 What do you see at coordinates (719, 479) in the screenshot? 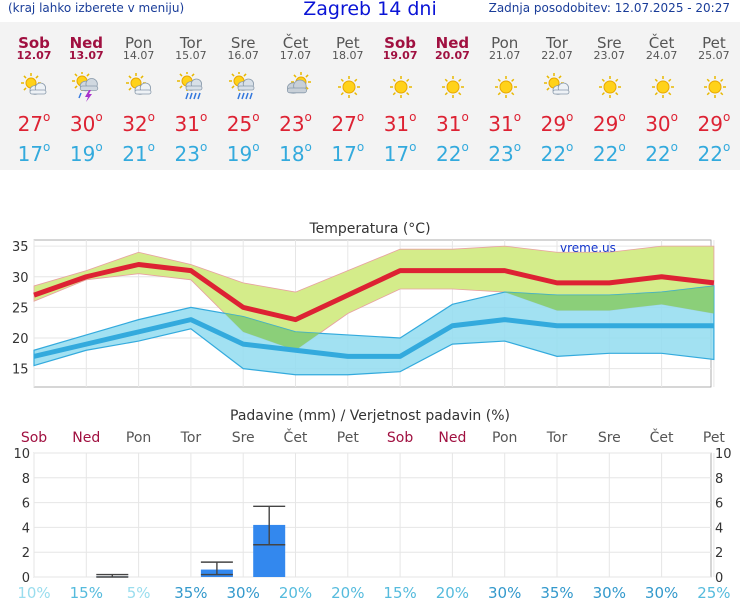
I see `y-tick-label-right: 8` at bounding box center [719, 479].